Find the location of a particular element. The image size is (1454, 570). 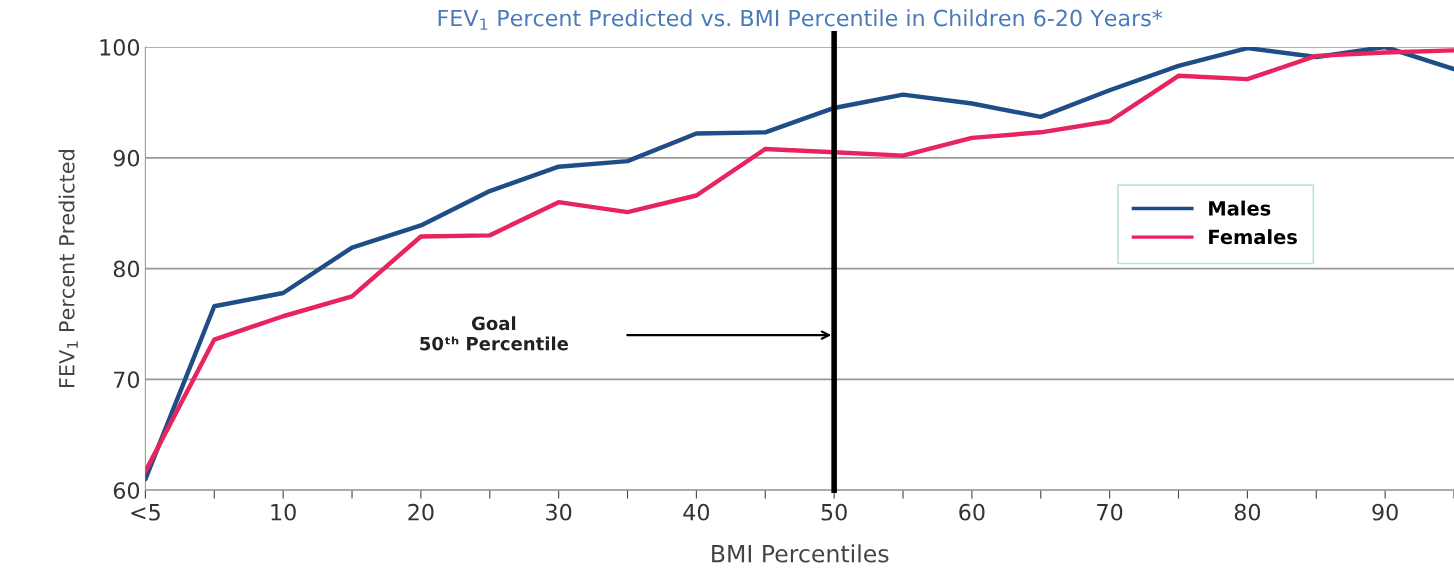

x-axis-title: BMI Percentiles is located at coordinates (800, 553).